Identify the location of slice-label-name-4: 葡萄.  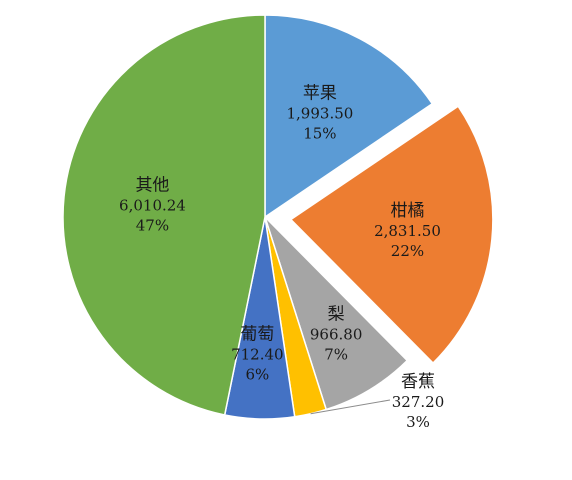
(257, 334).